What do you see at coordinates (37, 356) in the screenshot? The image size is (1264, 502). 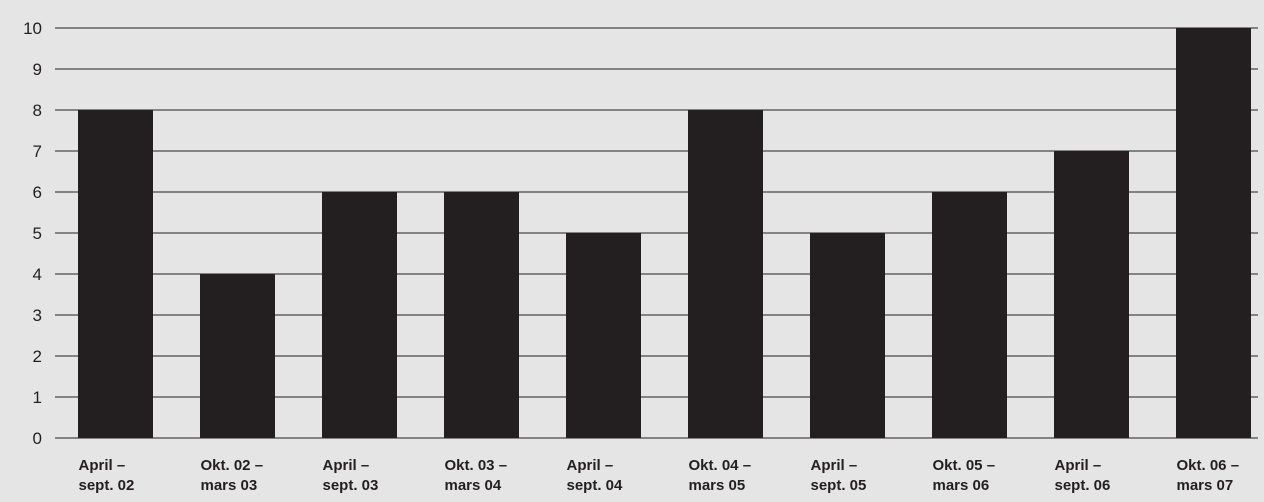 I see `y-tick-label: 2` at bounding box center [37, 356].